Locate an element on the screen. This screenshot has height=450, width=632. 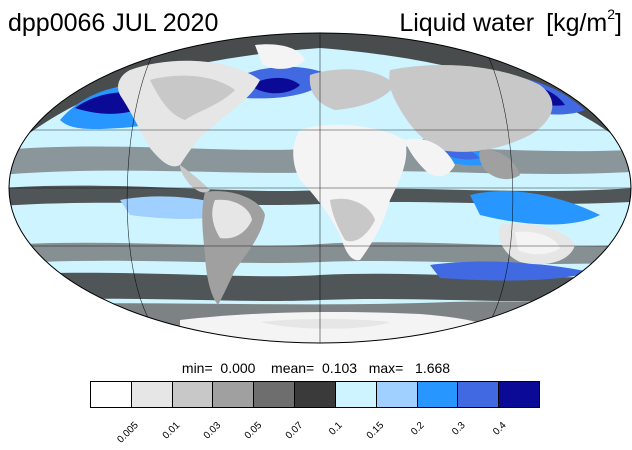
arabia-india is located at coordinates (430, 157).